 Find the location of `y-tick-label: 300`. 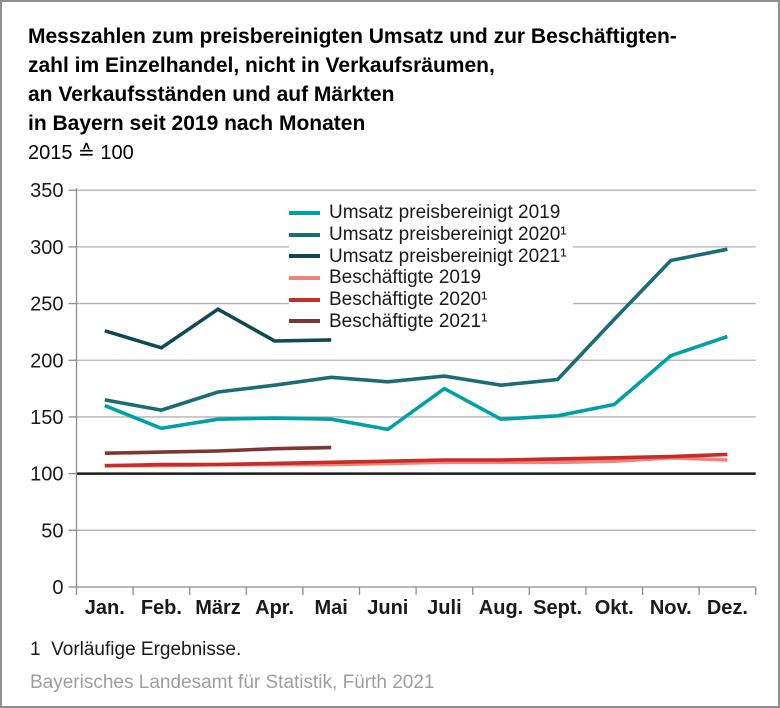

y-tick-label: 300 is located at coordinates (46, 248).